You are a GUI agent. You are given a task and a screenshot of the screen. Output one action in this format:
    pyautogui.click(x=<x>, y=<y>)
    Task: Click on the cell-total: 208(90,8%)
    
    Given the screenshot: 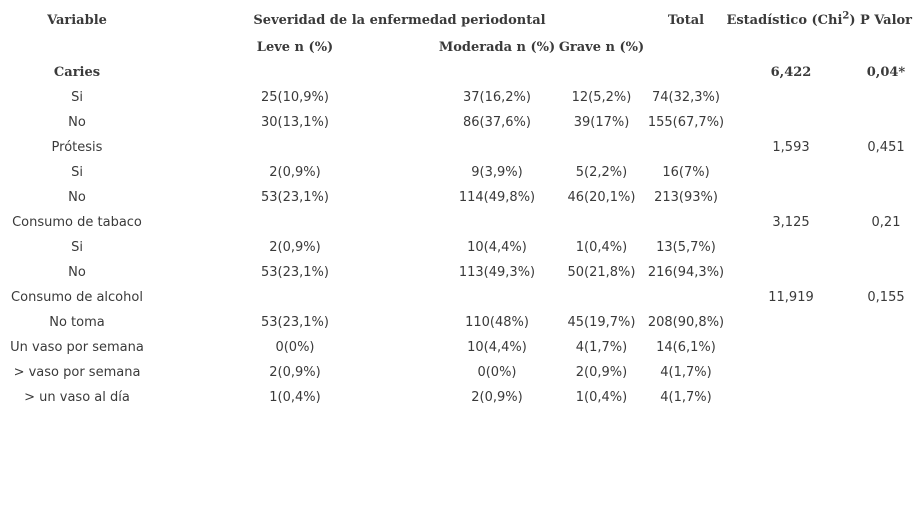 What is the action you would take?
    pyautogui.click(x=686, y=322)
    